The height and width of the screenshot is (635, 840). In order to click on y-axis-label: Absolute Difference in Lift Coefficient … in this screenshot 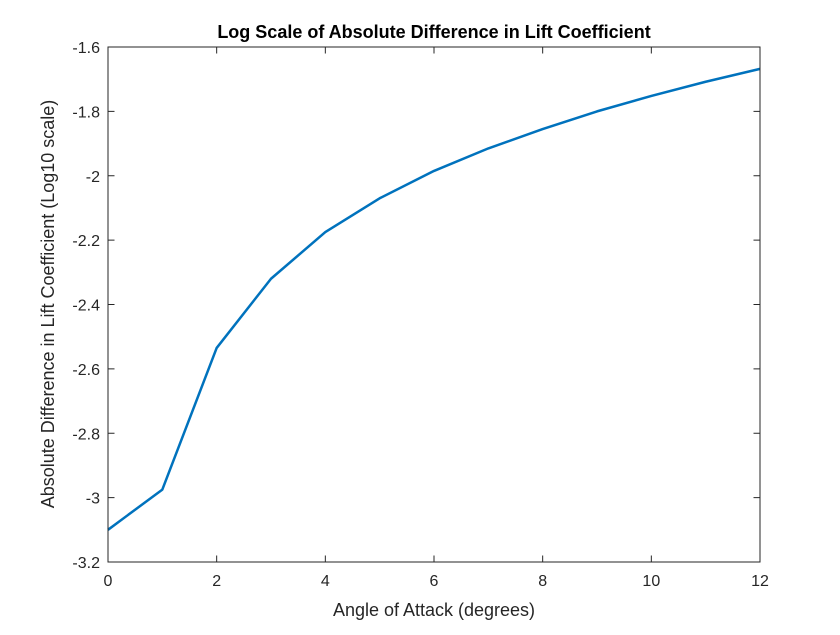, I will do `click(48, 304)`.